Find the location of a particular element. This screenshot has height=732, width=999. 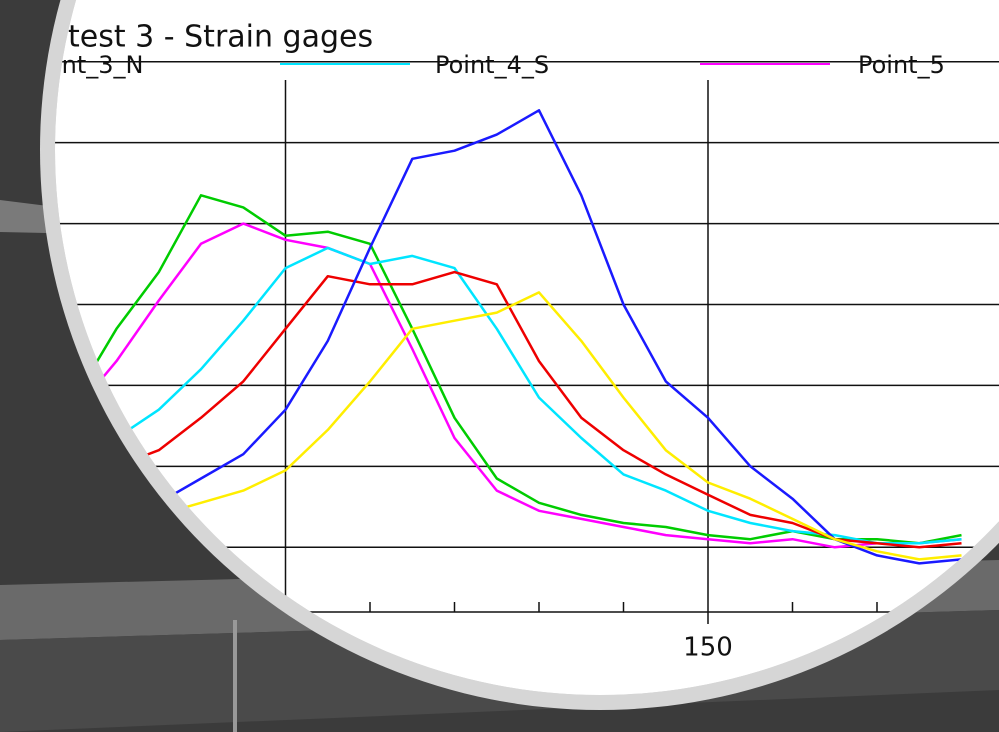

legend-label: int_3_N is located at coordinates (99, 65).